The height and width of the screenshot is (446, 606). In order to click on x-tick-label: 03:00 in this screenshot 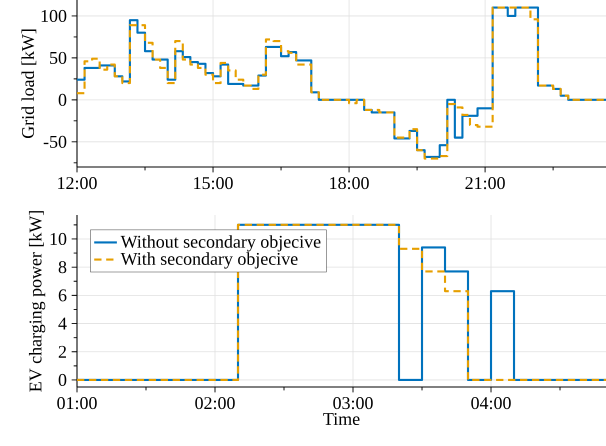, I will do `click(353, 403)`.